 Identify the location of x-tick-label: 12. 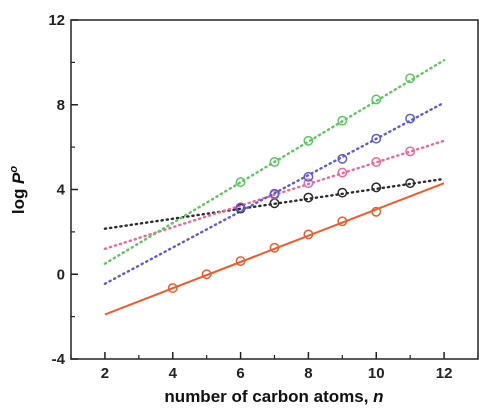
(444, 373).